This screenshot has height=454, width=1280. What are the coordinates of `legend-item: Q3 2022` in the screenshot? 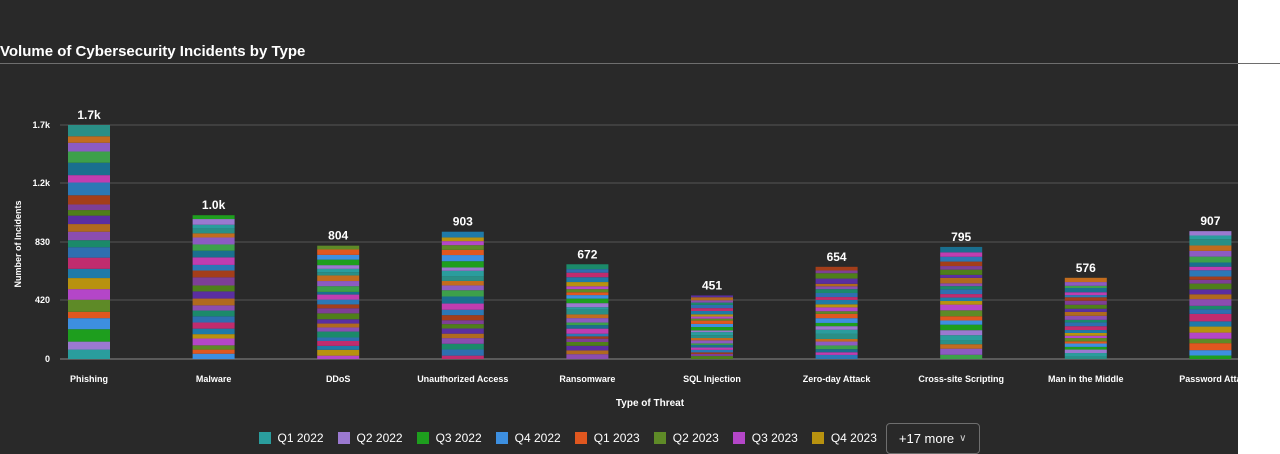 It's located at (449, 438).